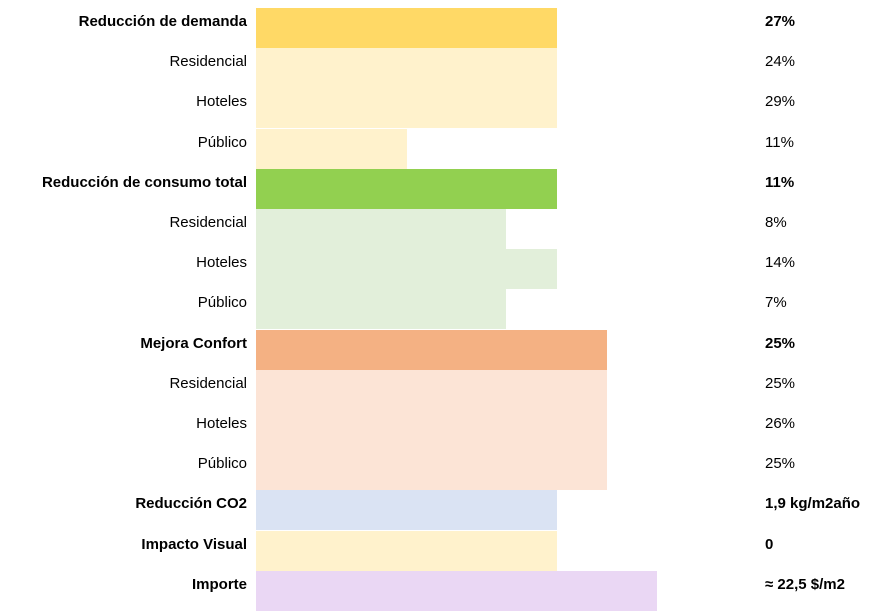 The image size is (888, 612). I want to click on row-value: 27%, so click(780, 21).